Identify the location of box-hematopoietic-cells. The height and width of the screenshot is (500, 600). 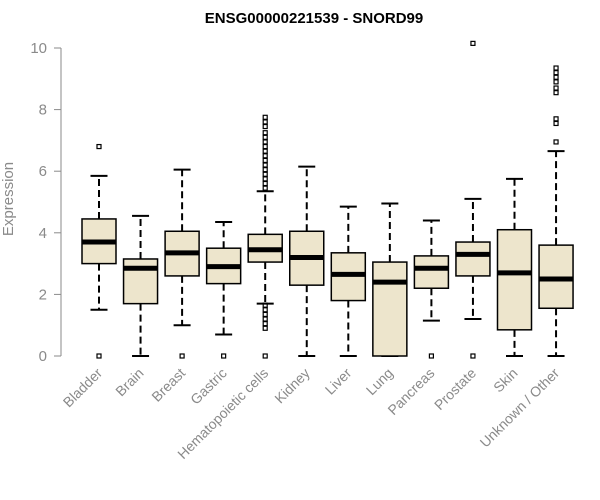
(265, 236).